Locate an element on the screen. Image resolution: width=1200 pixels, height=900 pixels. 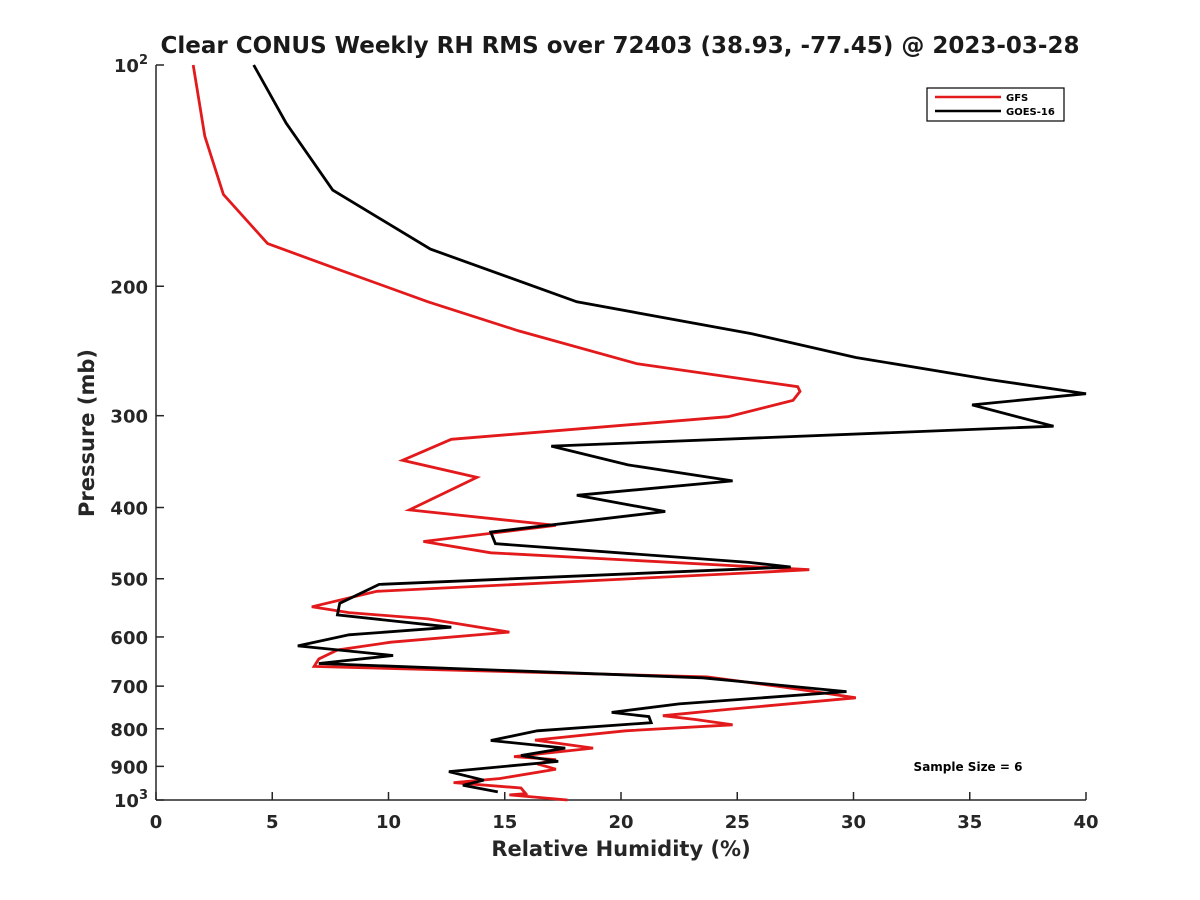
y-axis-label: Pressure (mb) is located at coordinates (87, 433).